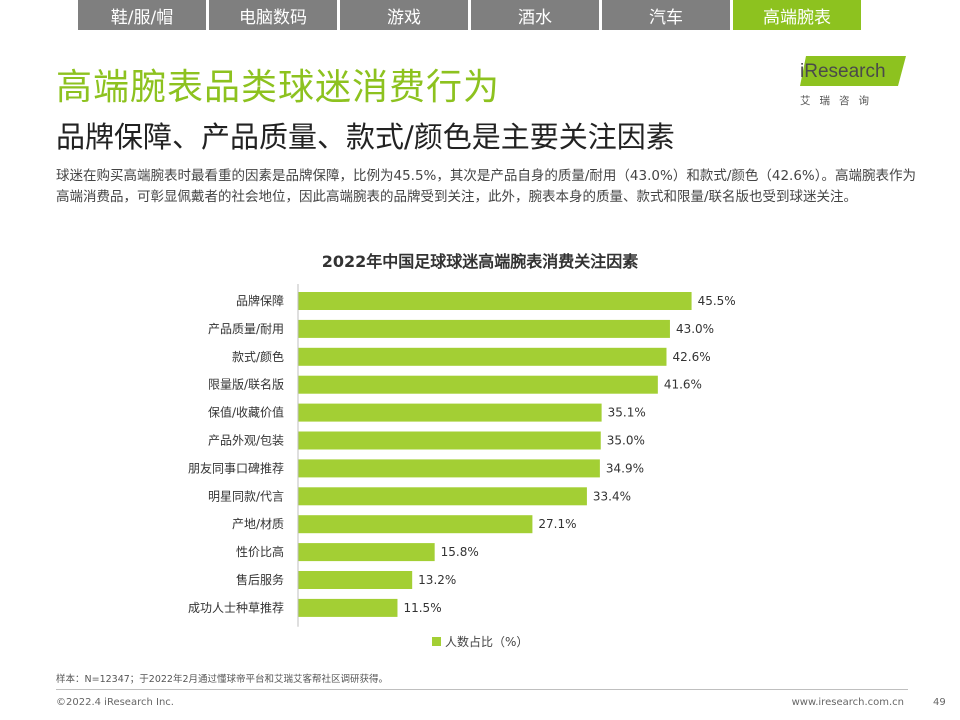 This screenshot has height=720, width=960. Describe the element at coordinates (258, 524) in the screenshot. I see `category-label: 产地/材质` at that location.